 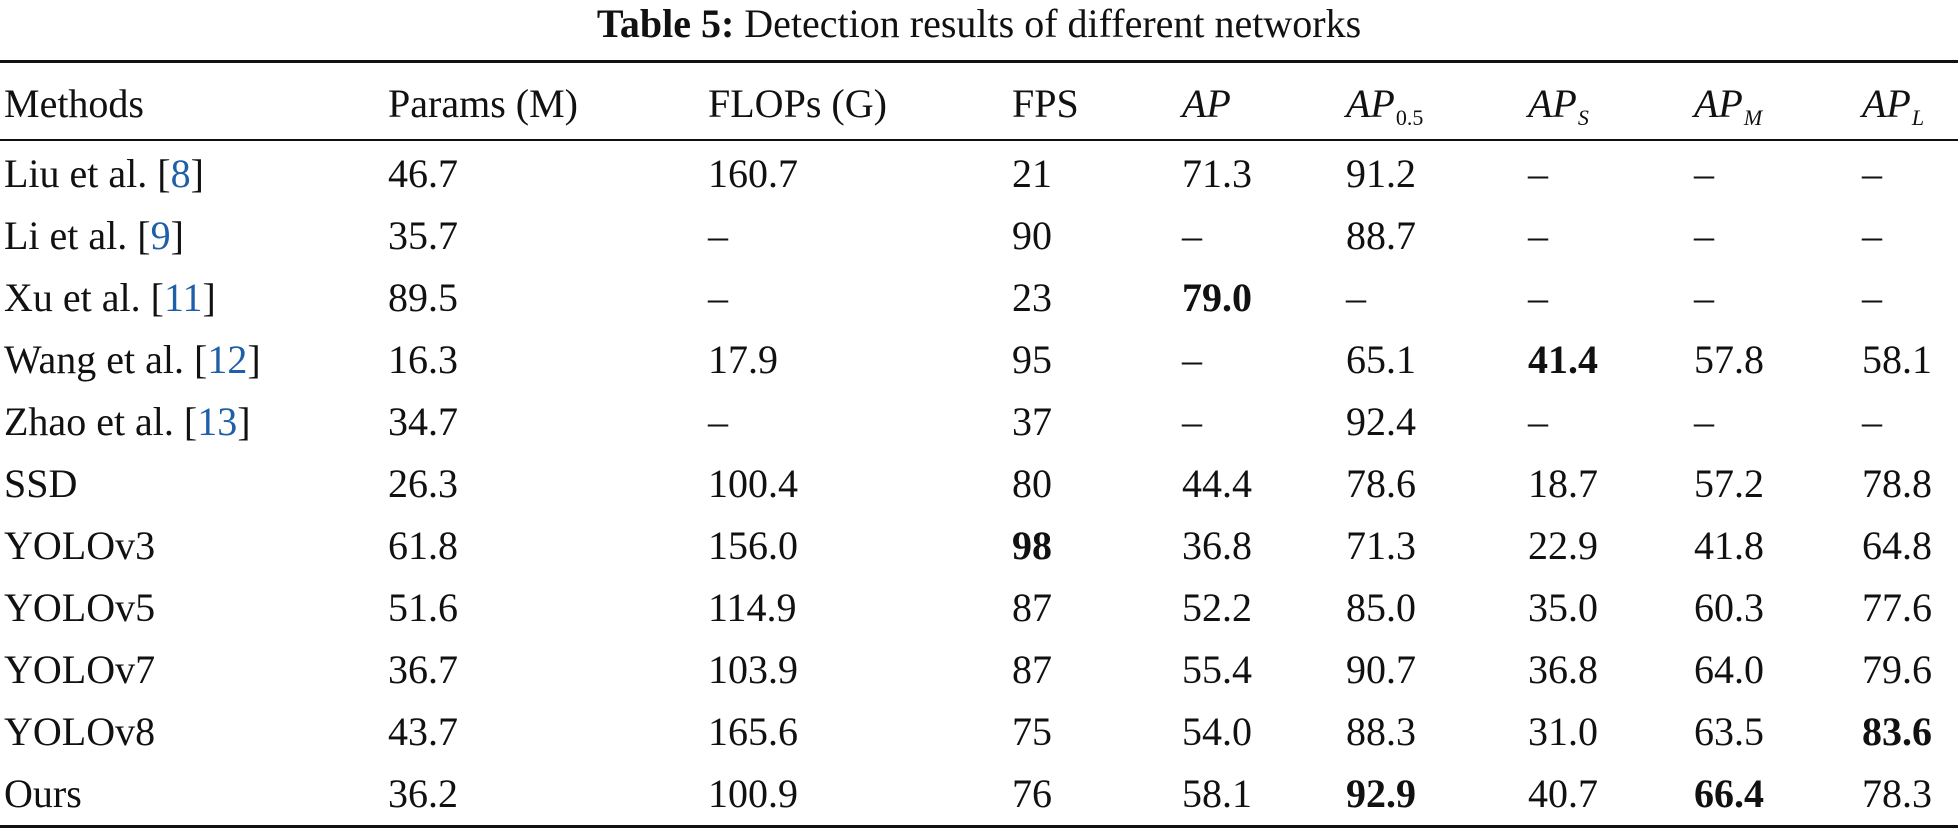 What do you see at coordinates (423, 545) in the screenshot?
I see `params-cell: 61.8` at bounding box center [423, 545].